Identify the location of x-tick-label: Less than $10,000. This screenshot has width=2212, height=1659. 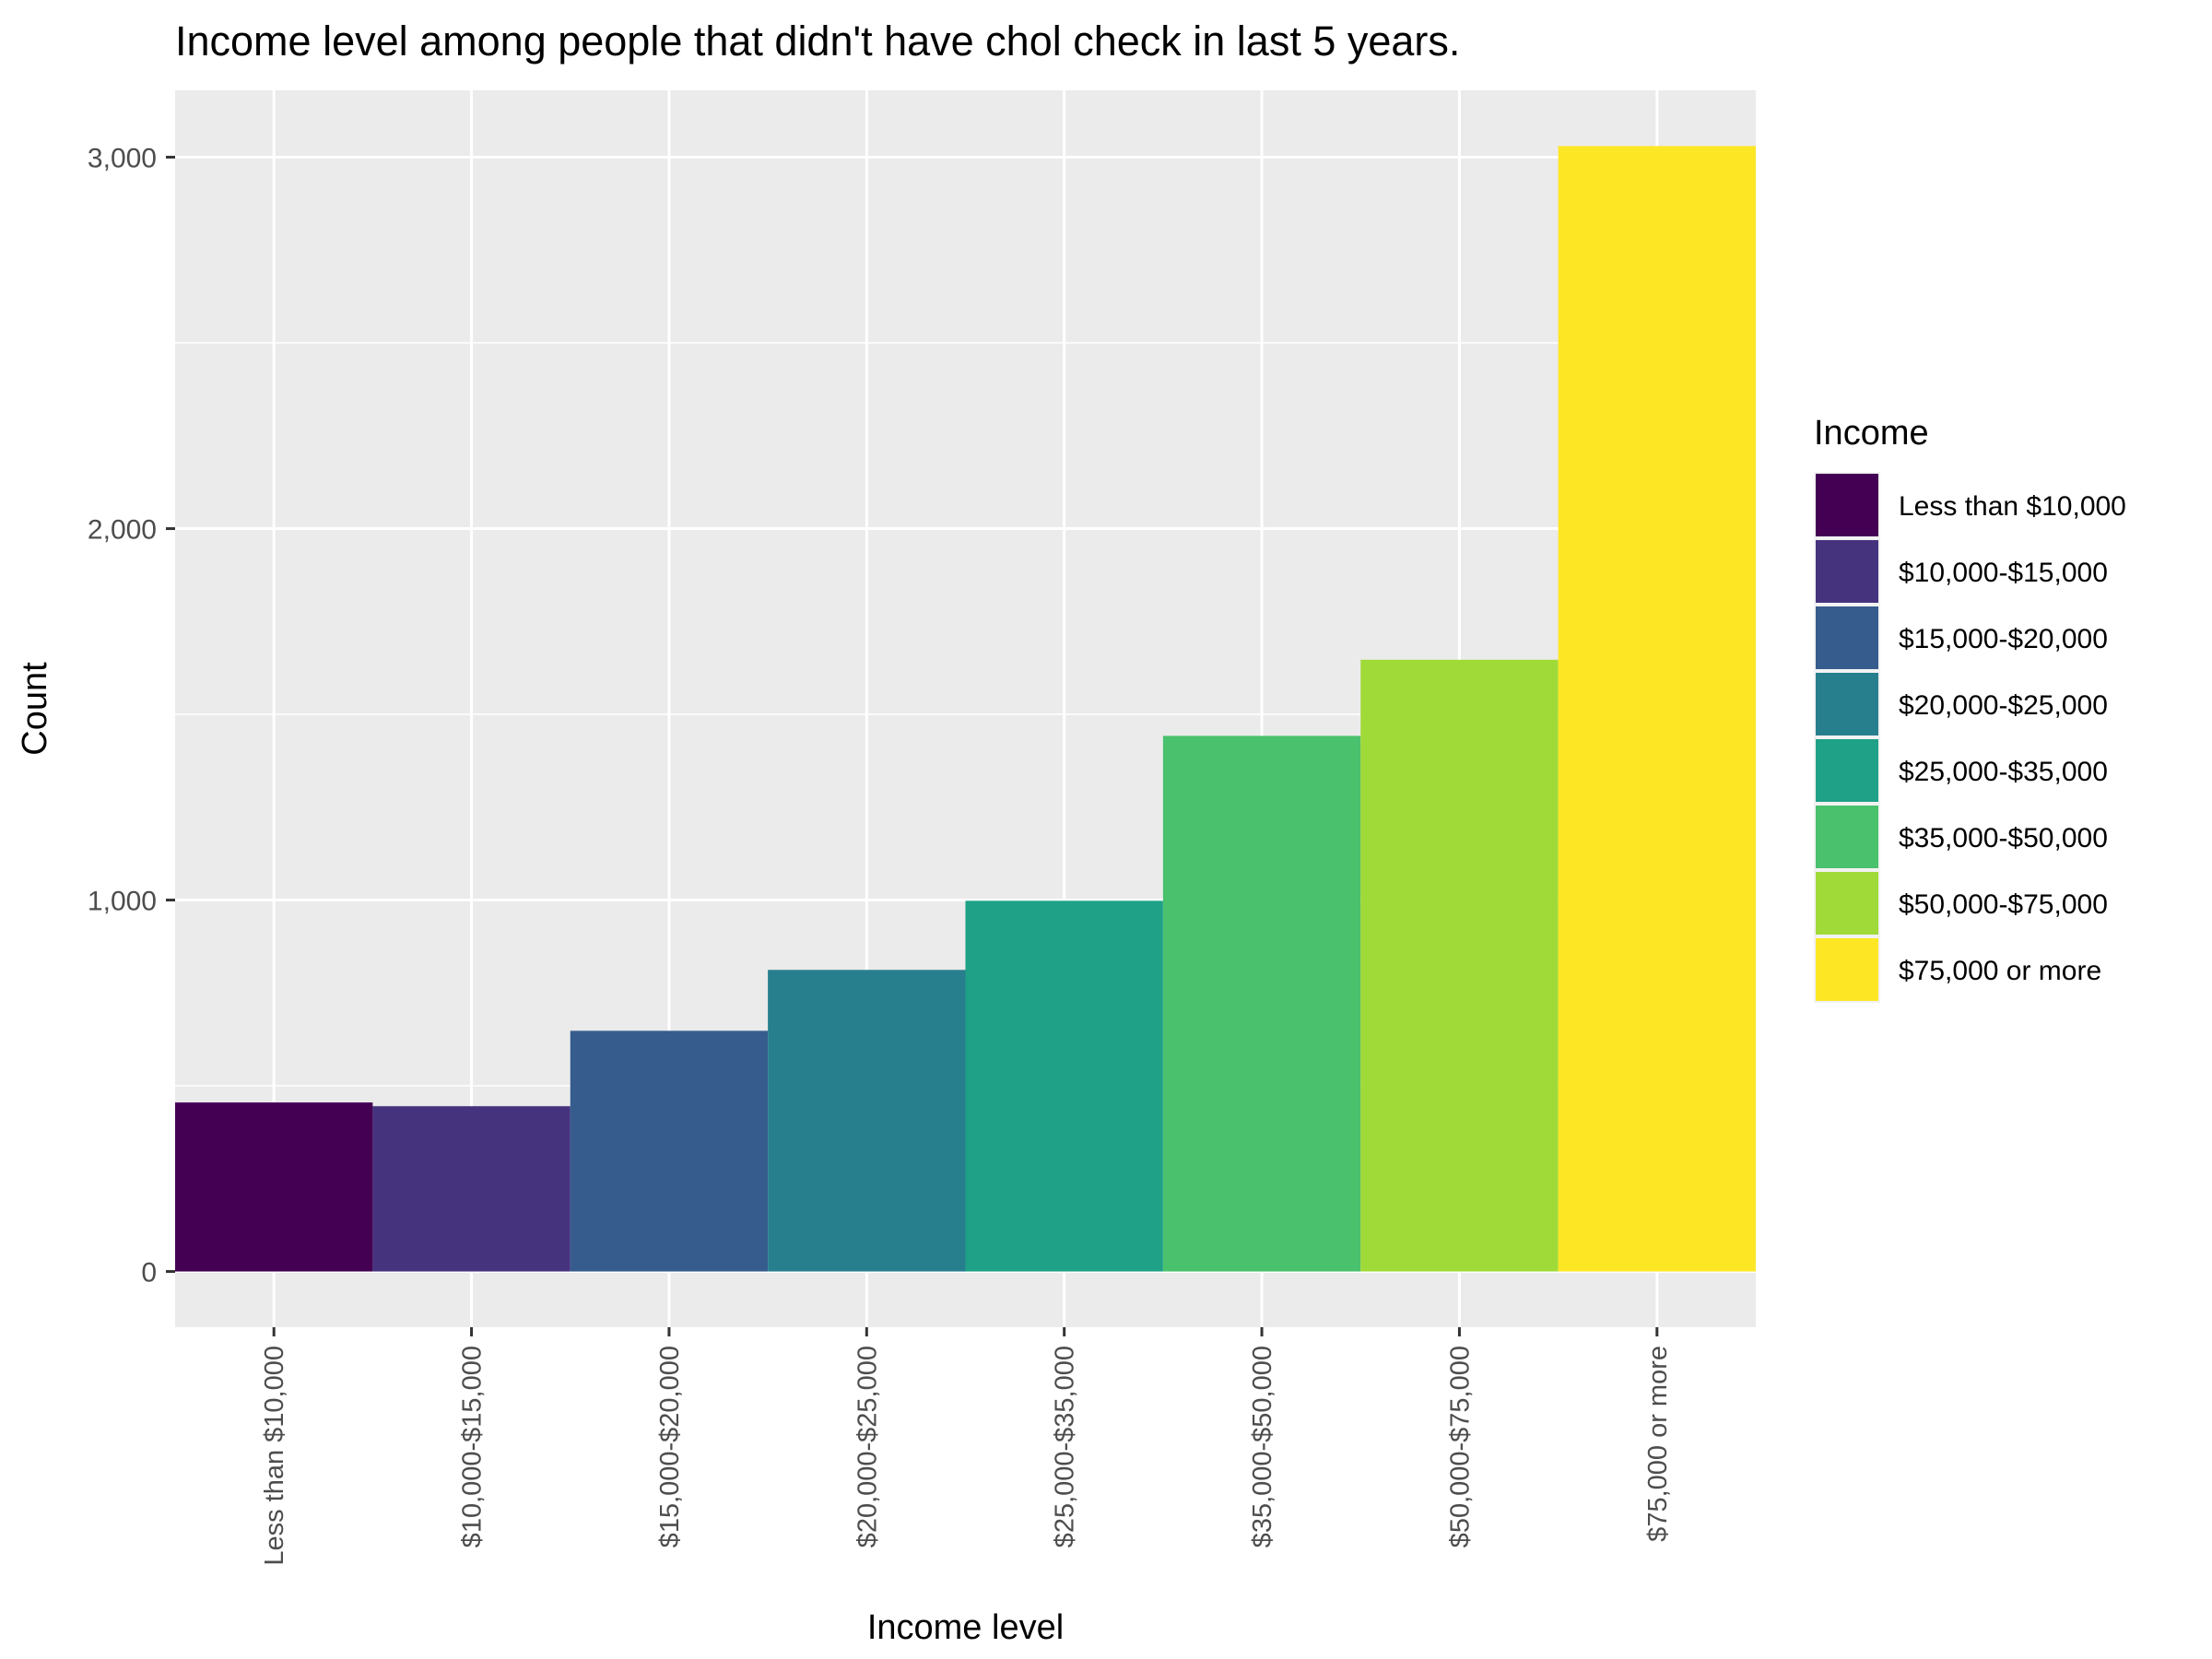
(274, 1456).